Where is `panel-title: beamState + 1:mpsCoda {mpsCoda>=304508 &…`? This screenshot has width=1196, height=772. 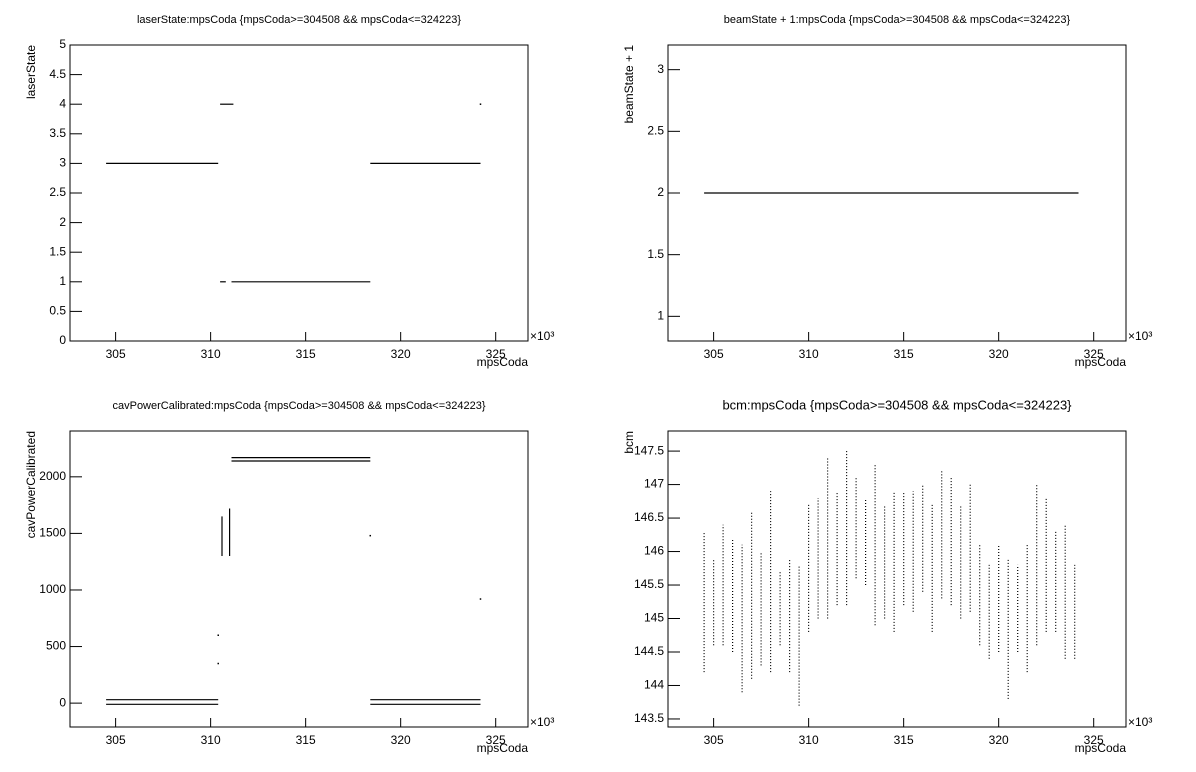
panel-title: beamState + 1:mpsCoda {mpsCoda>=304508 &… is located at coordinates (897, 20).